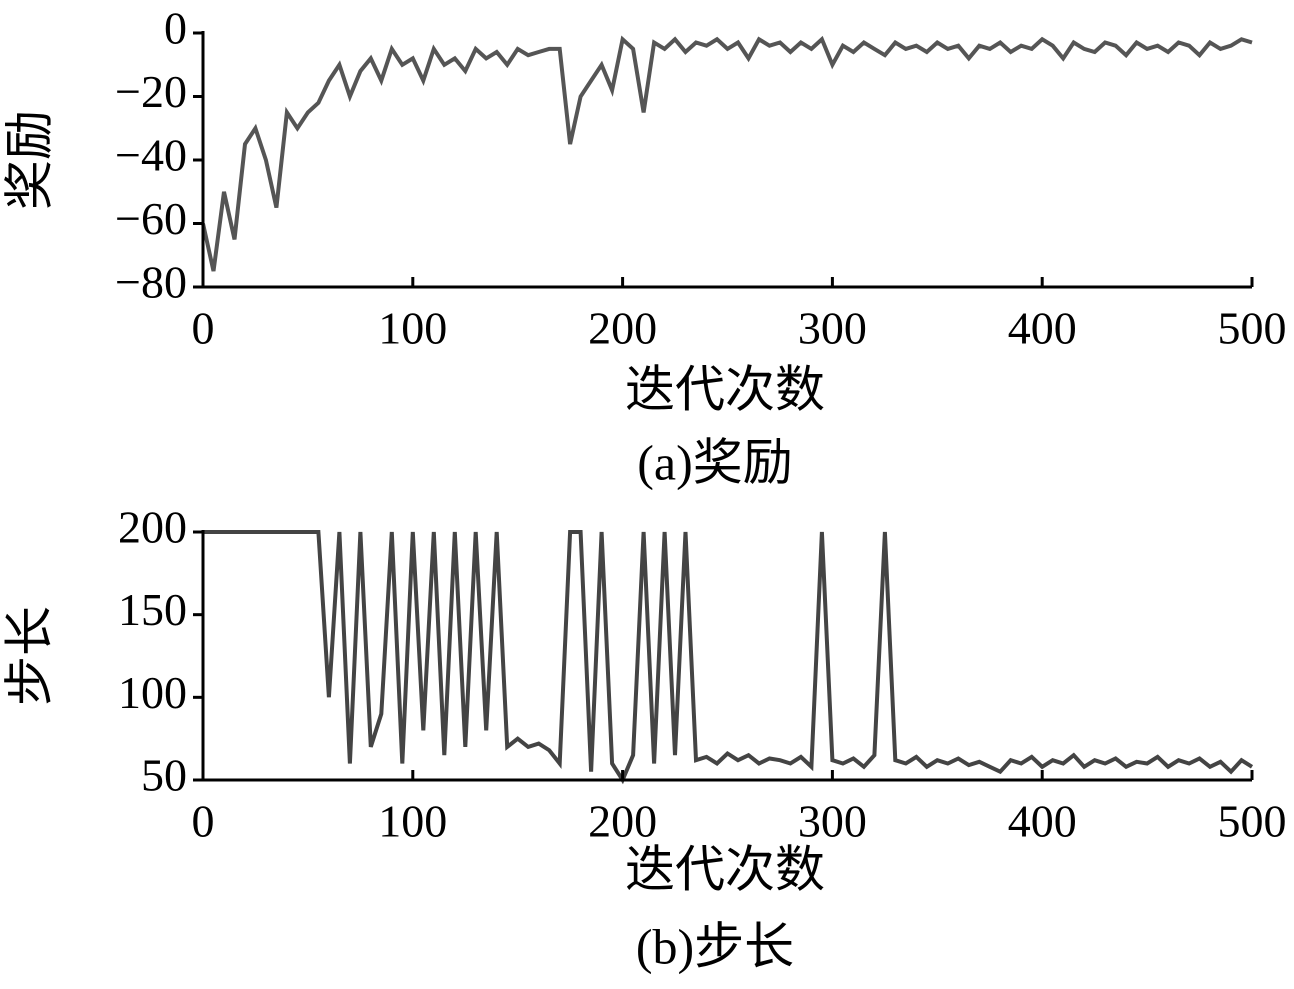 This screenshot has width=1294, height=989. What do you see at coordinates (715, 462) in the screenshot?
I see `caption: (a)奖励` at bounding box center [715, 462].